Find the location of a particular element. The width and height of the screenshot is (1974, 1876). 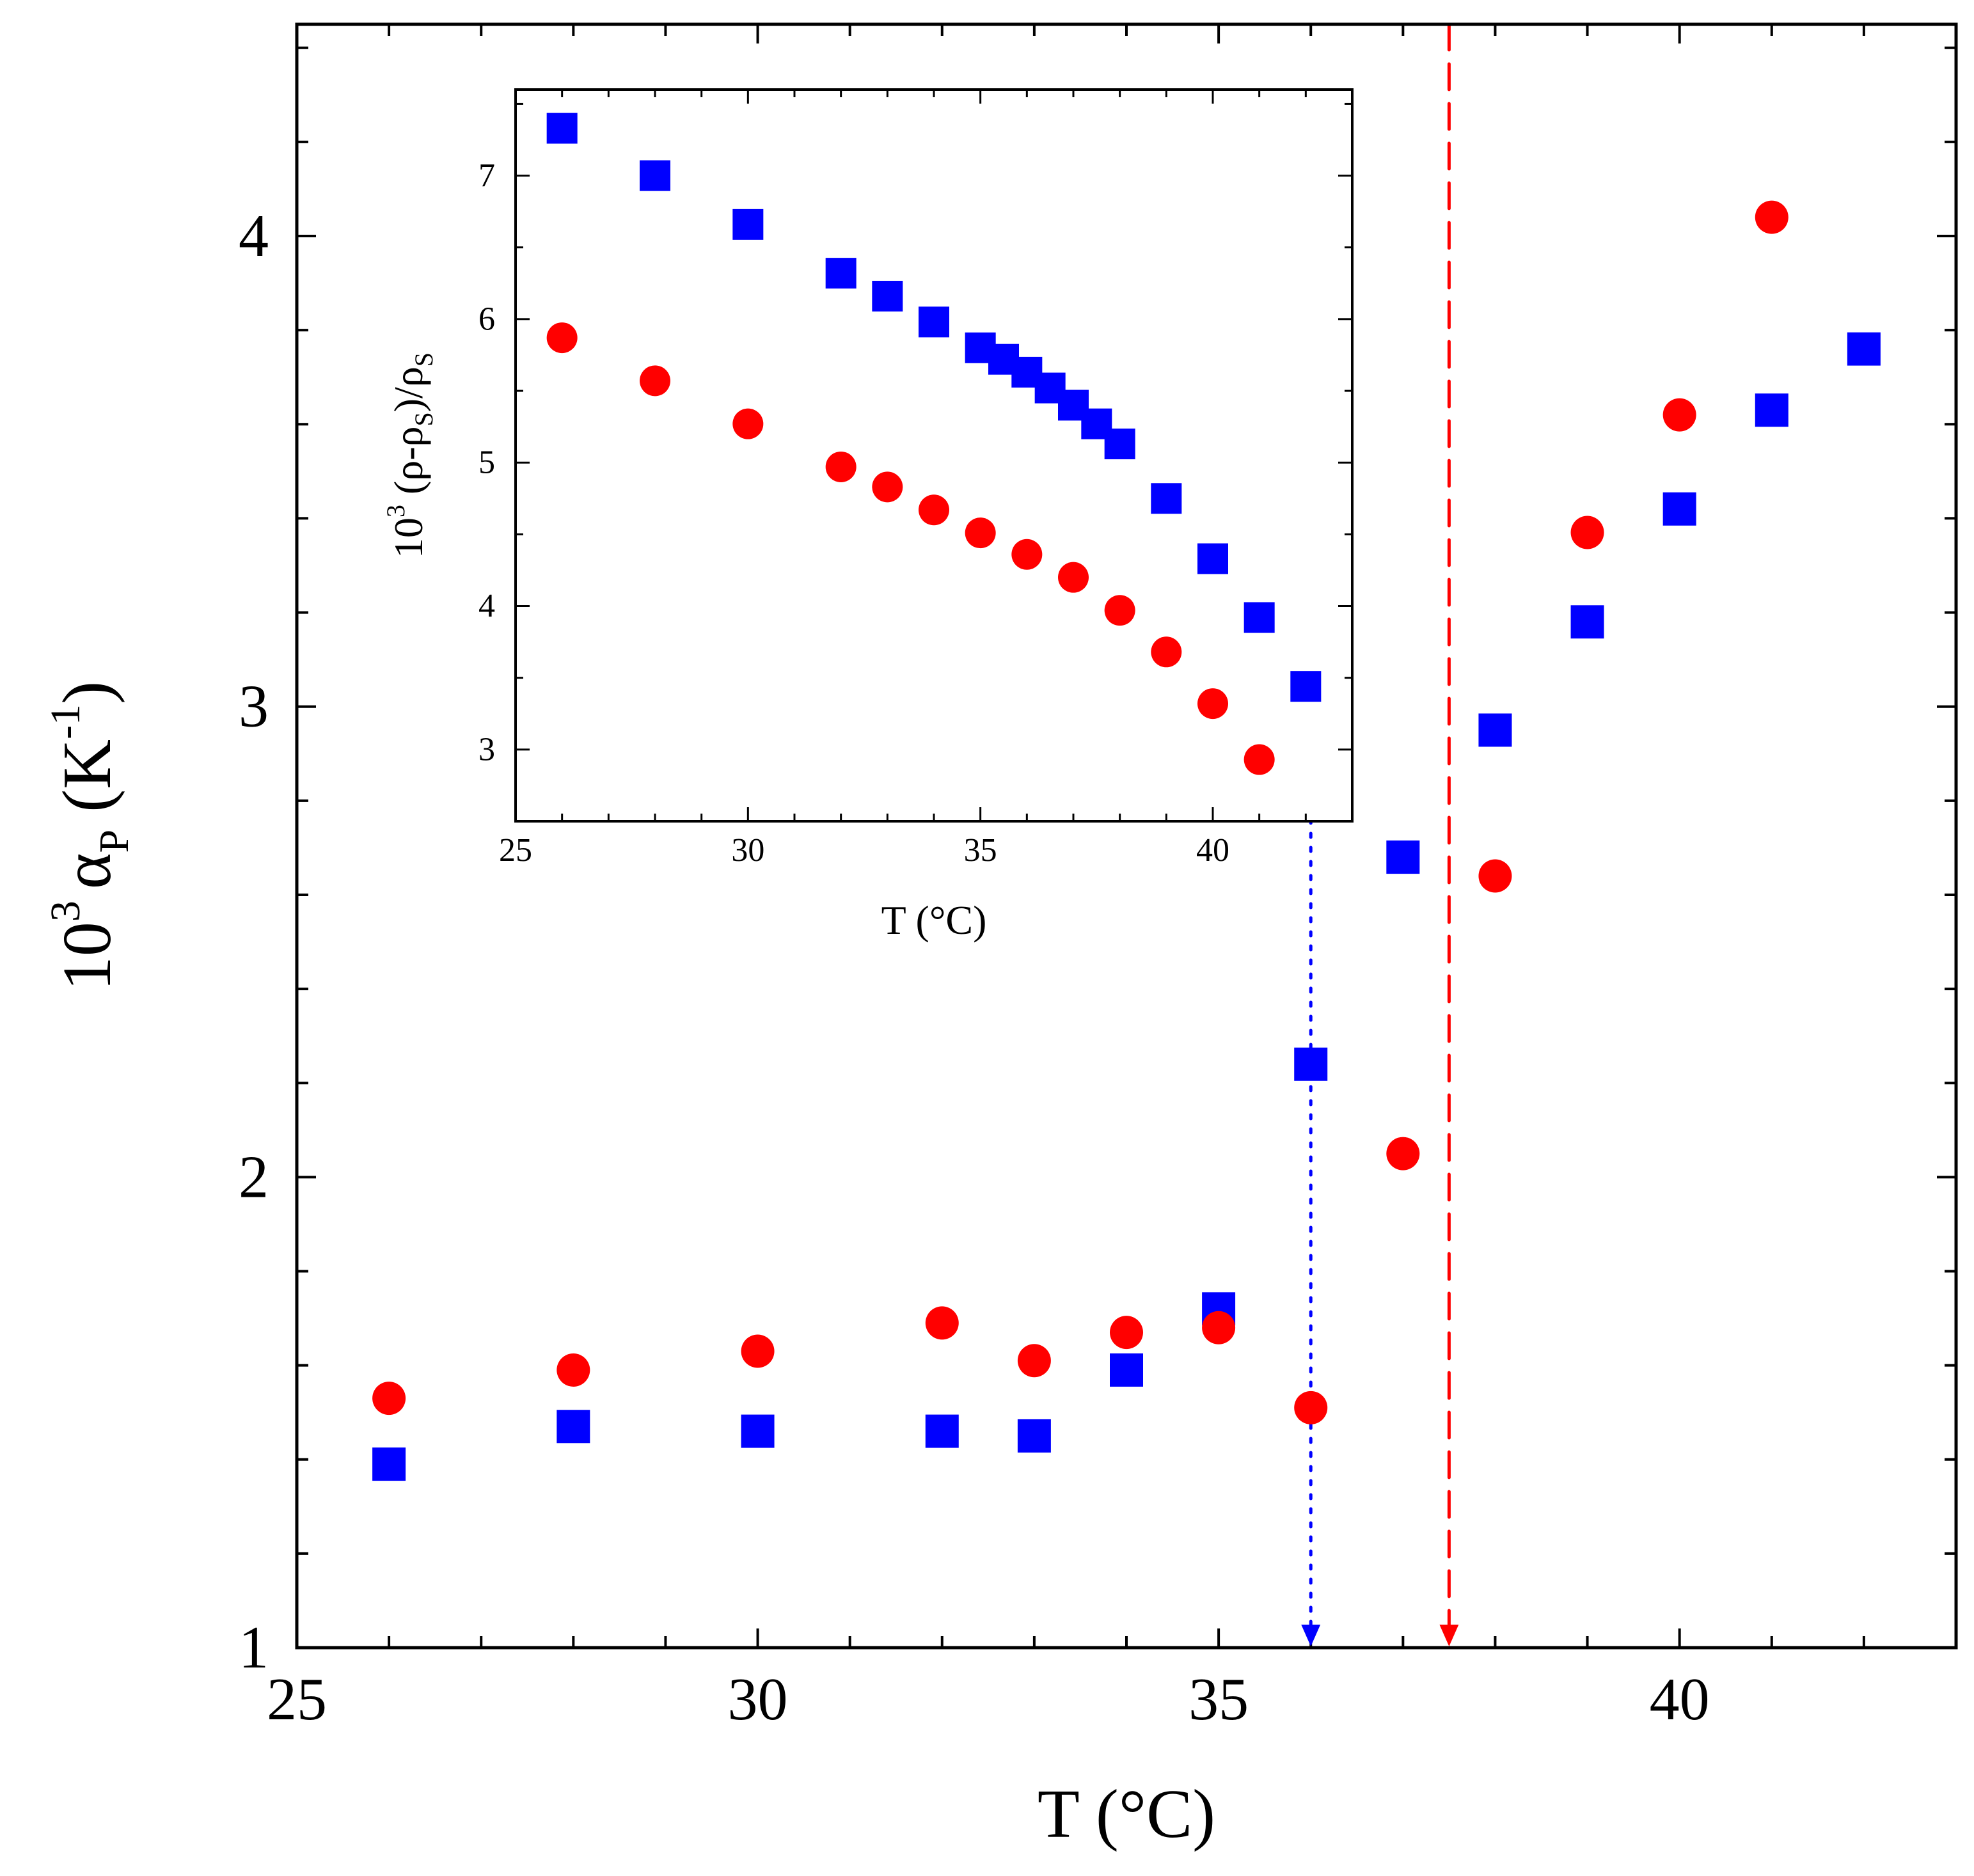

inset-ylabel-sub1: S is located at coordinates (423, 419).